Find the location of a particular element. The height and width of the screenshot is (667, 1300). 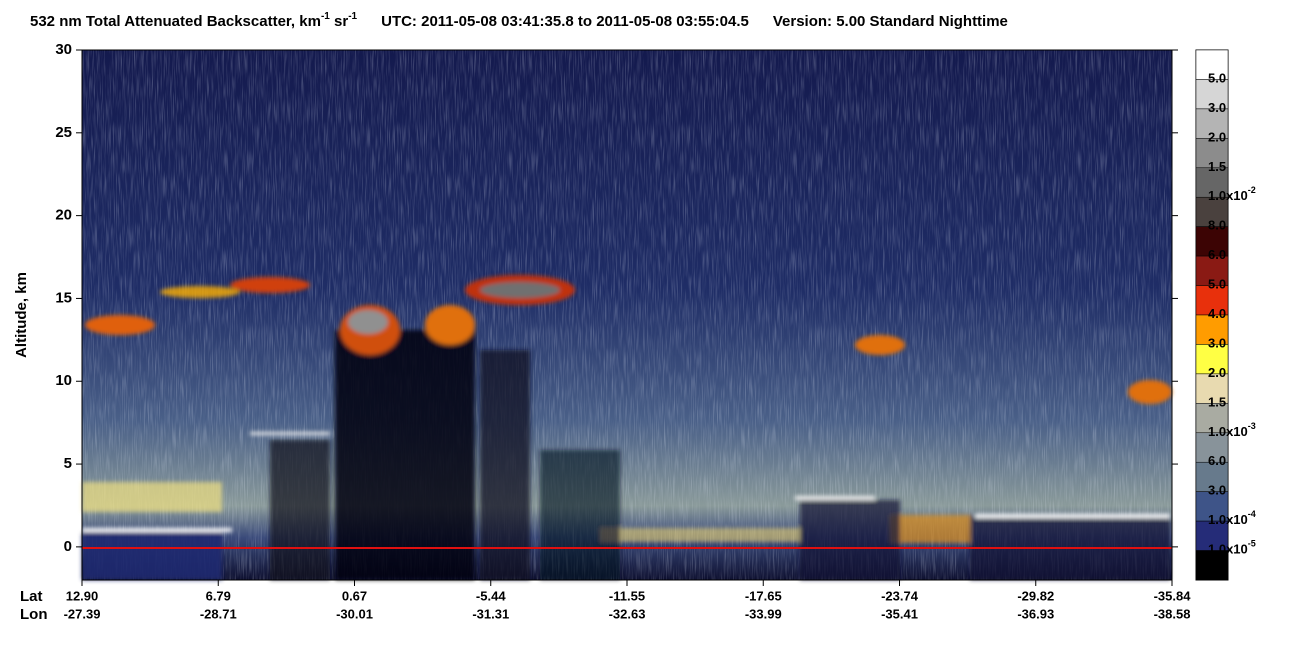

colorbar-label: 1.0x10⁻⁵ is located at coordinates (1232, 548).